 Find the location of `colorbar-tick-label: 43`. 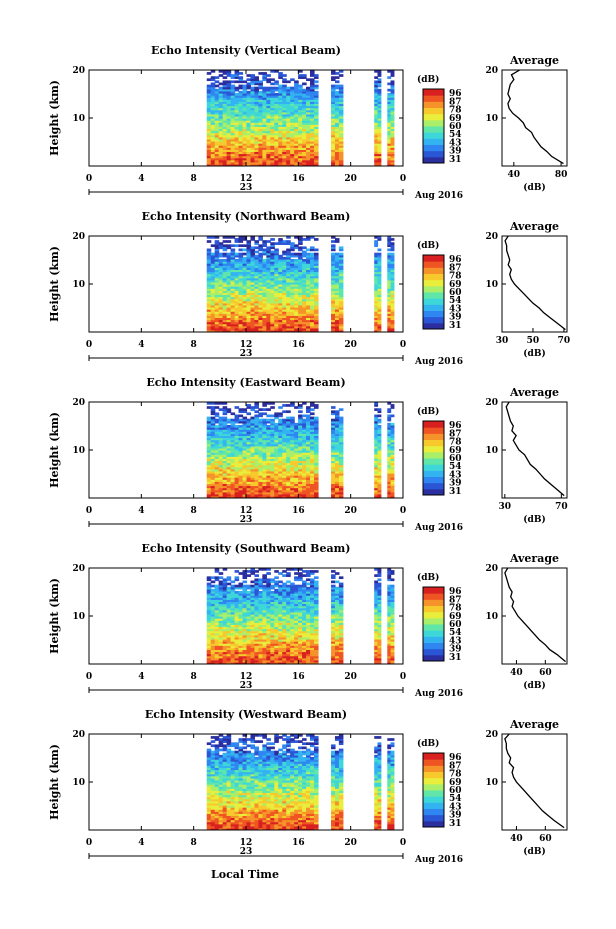

colorbar-tick-label: 43 is located at coordinates (455, 475).